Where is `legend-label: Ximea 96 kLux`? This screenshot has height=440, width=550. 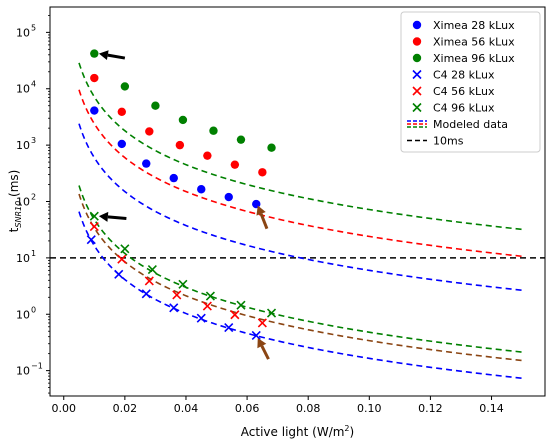
legend-label: Ximea 96 kLux is located at coordinates (474, 58).